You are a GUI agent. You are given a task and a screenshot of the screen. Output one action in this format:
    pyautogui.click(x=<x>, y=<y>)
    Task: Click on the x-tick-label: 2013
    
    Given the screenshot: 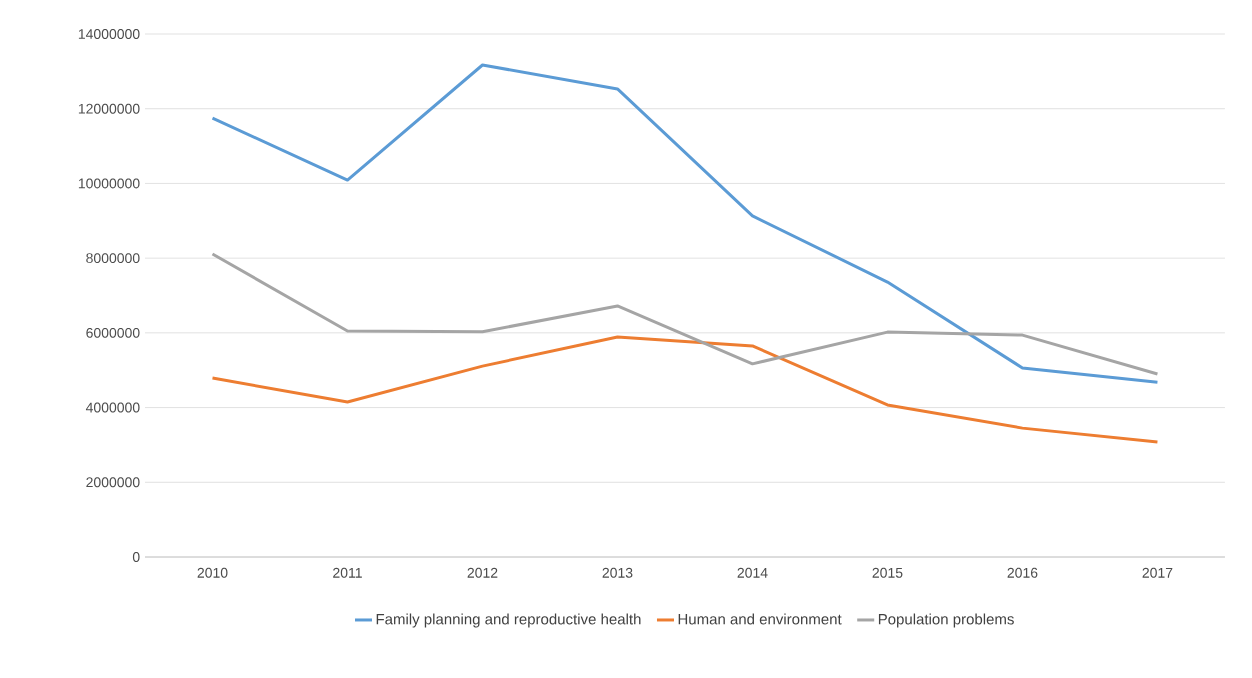 What is the action you would take?
    pyautogui.click(x=617, y=572)
    